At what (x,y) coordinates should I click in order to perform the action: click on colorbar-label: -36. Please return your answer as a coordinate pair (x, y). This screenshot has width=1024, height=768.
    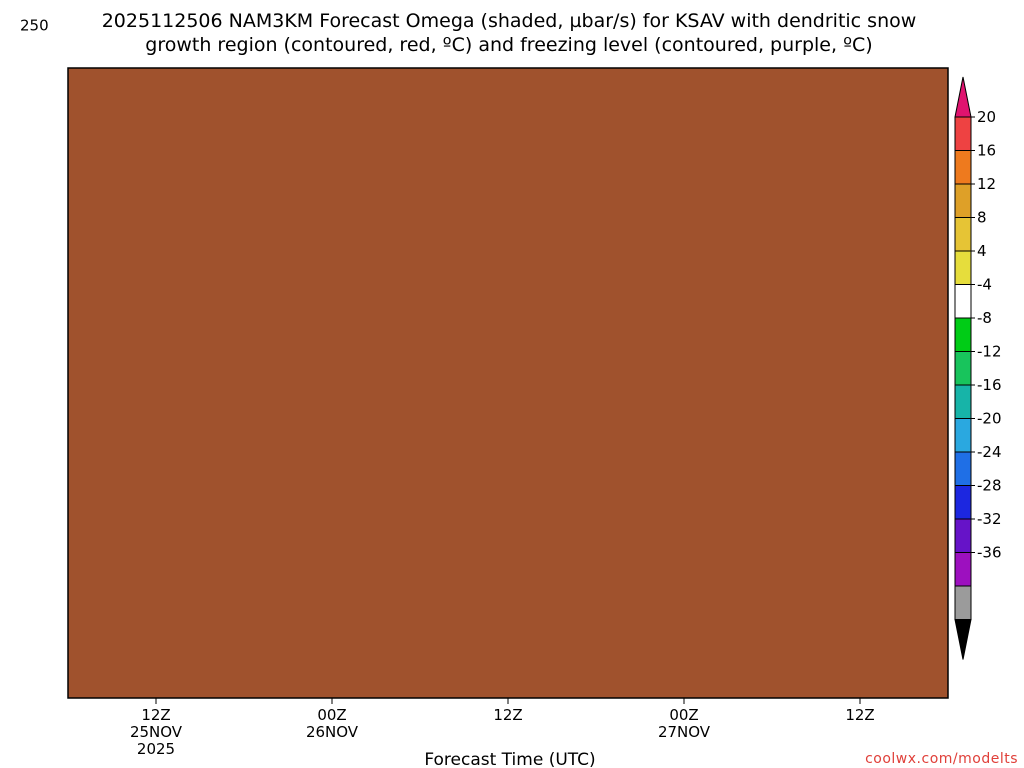
    Looking at the image, I should click on (989, 553).